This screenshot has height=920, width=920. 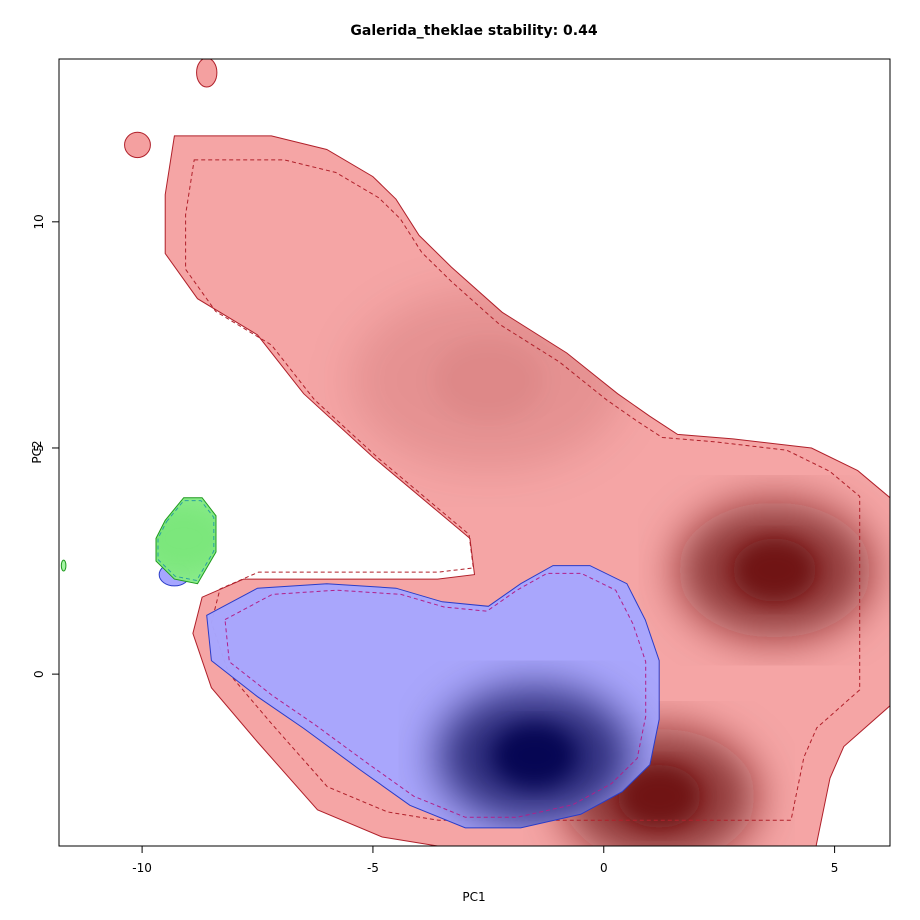 What do you see at coordinates (39, 448) in the screenshot?
I see `y-tick-label: 5` at bounding box center [39, 448].